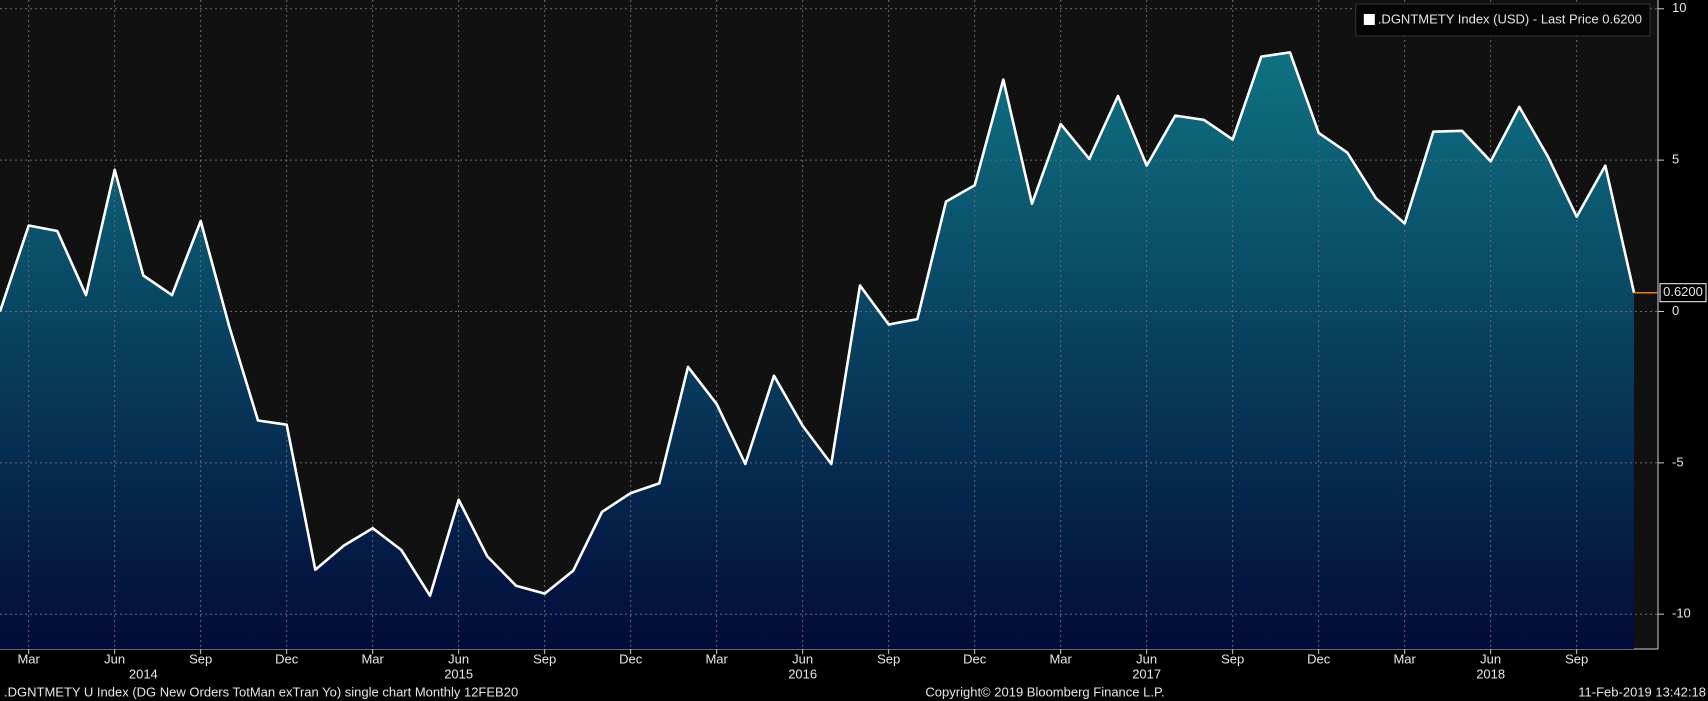  Describe the element at coordinates (1369, 19) in the screenshot. I see `legend-swatch` at that location.